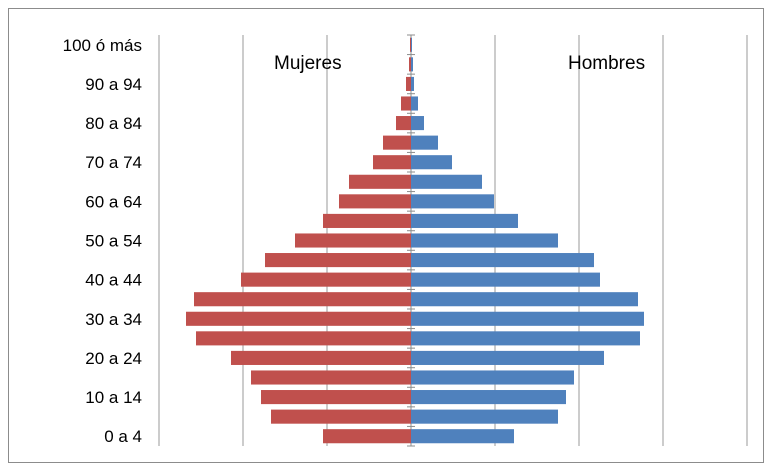  Describe the element at coordinates (113, 241) in the screenshot. I see `tick-label: 50 a 54` at that location.